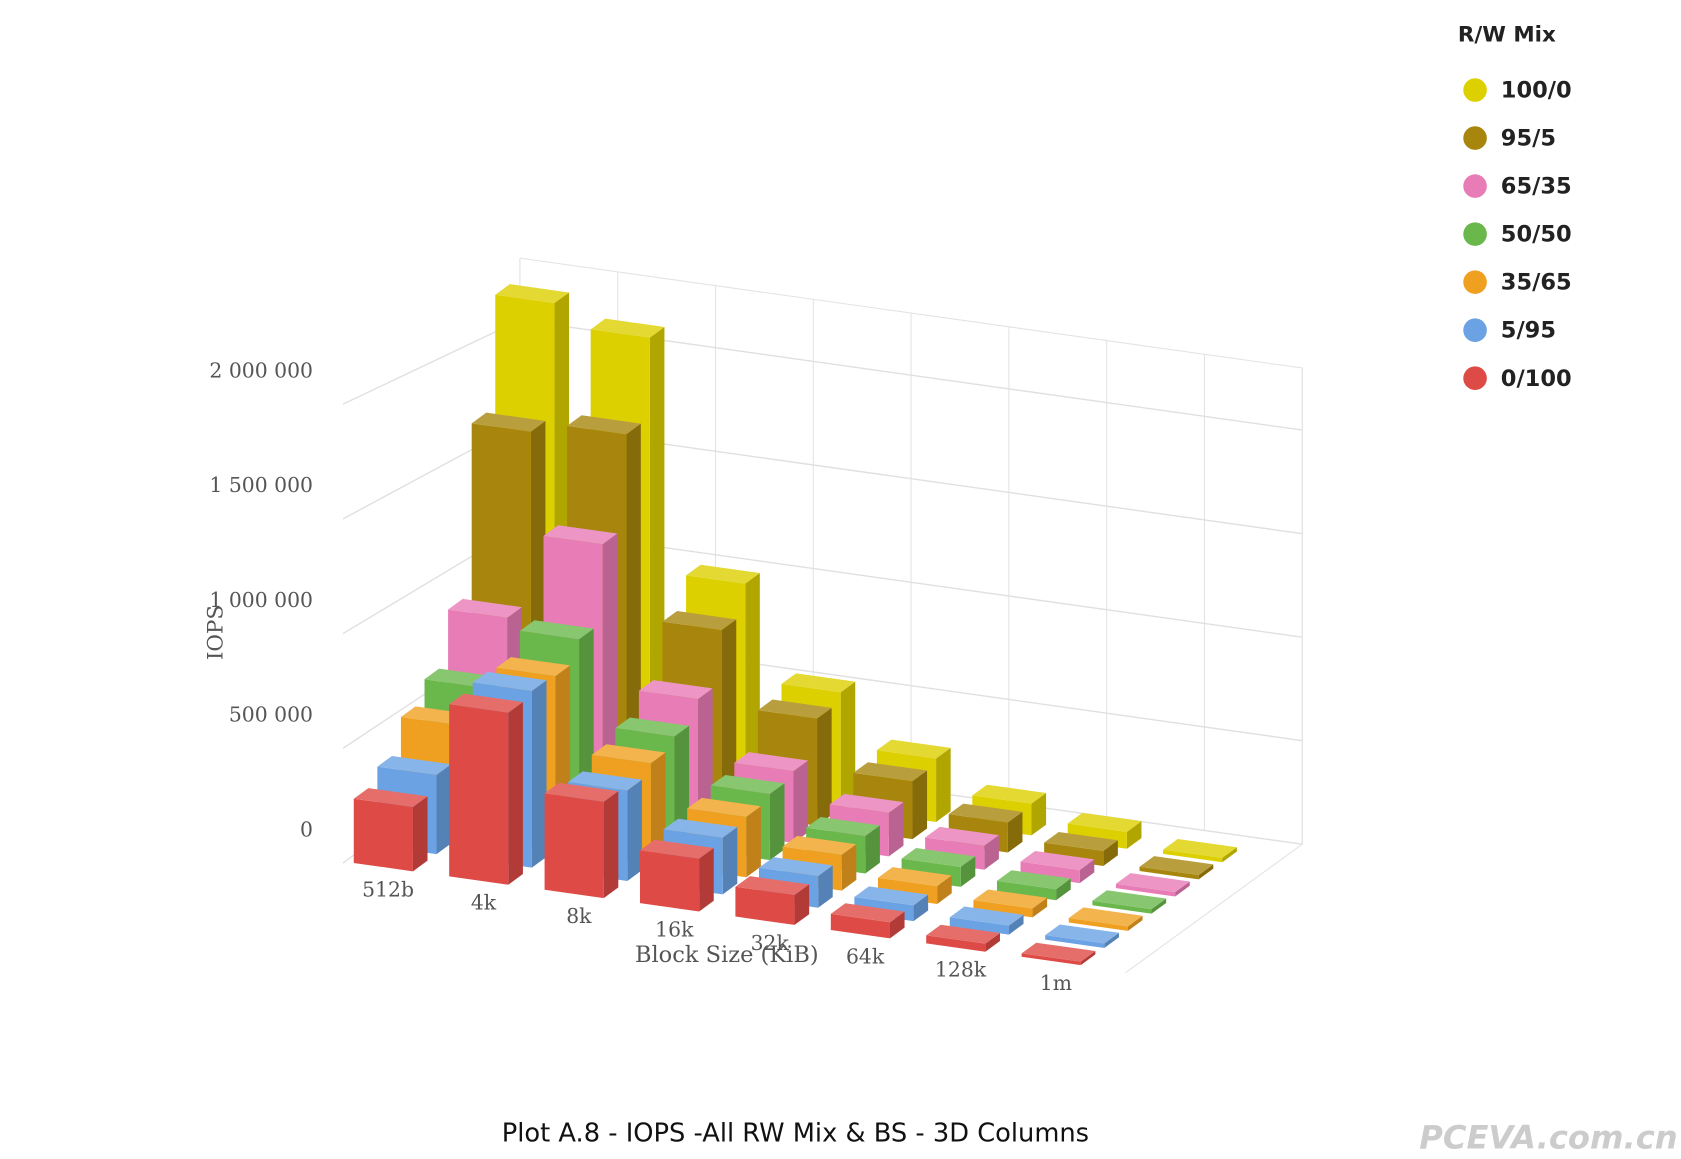  Describe the element at coordinates (1536, 235) in the screenshot. I see `legend-label: 50/50` at that location.